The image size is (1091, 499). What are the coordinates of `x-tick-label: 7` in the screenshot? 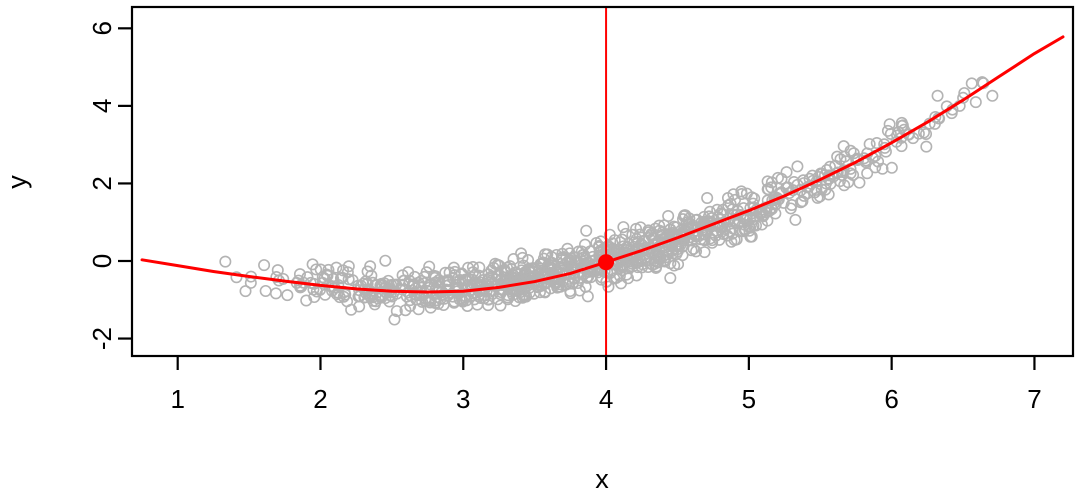 It's located at (1034, 399).